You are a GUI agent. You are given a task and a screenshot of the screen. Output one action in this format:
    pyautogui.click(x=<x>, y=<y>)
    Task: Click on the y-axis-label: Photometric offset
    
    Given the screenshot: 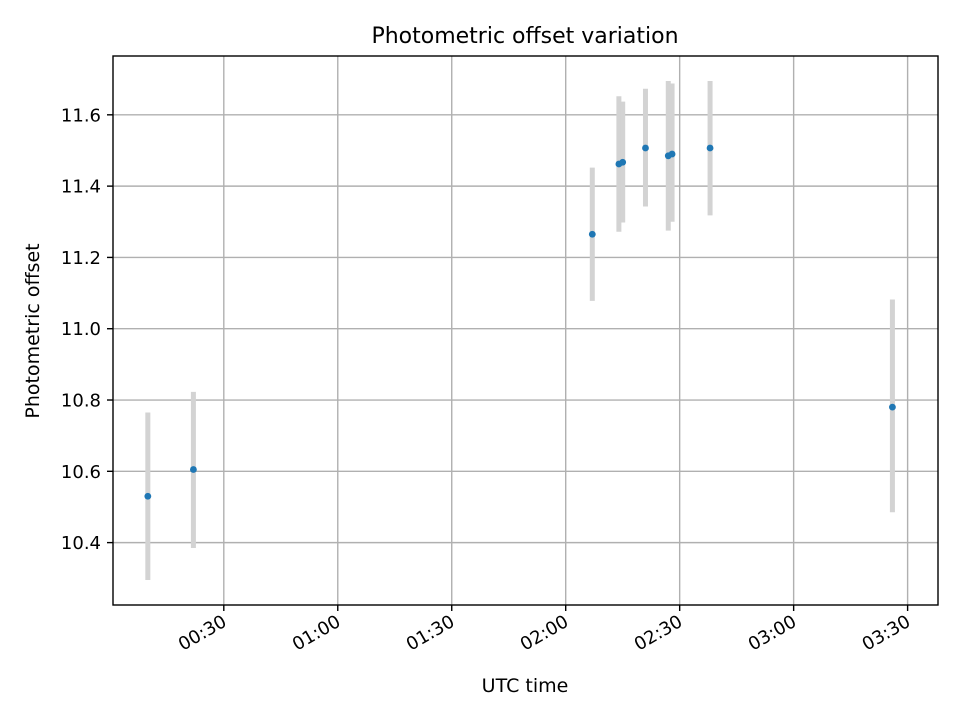 What is the action you would take?
    pyautogui.click(x=33, y=330)
    